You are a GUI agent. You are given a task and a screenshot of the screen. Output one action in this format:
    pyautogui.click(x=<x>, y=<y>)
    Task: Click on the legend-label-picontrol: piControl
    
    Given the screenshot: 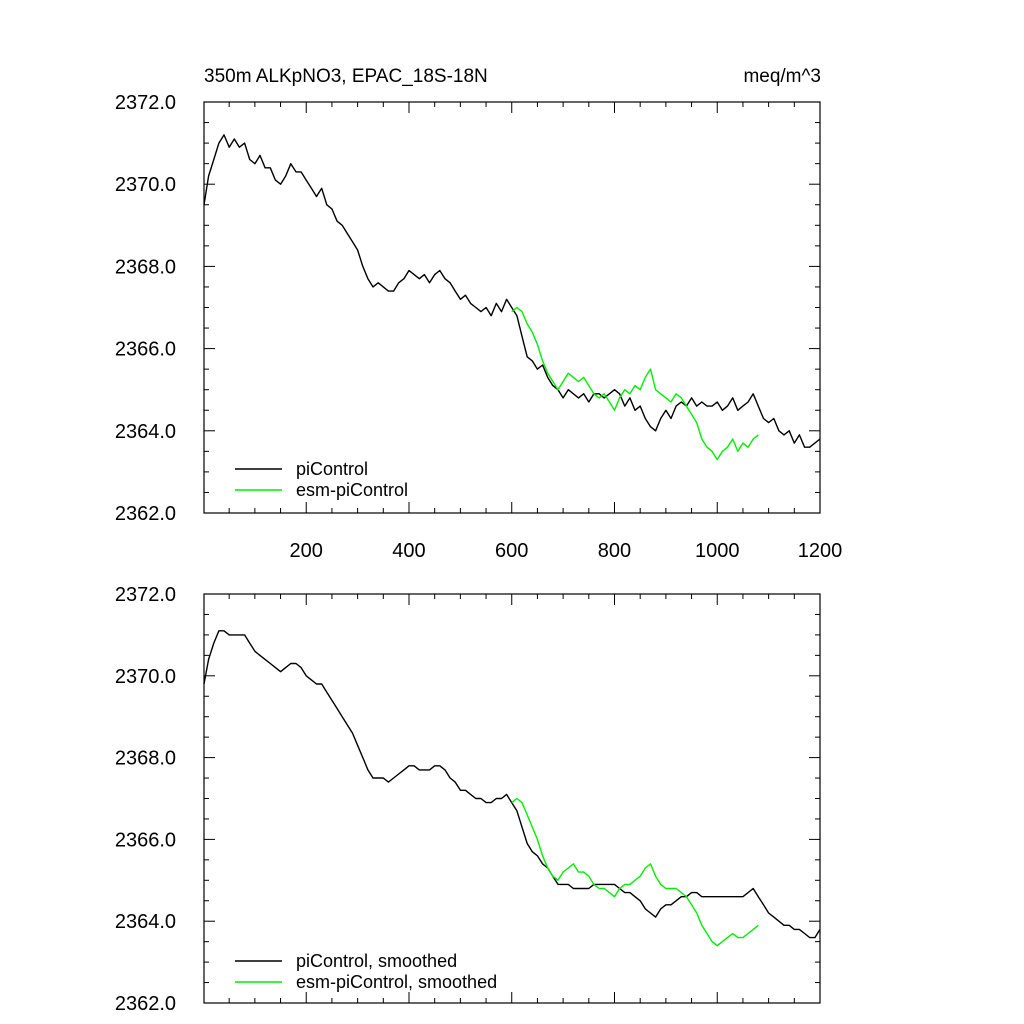 What is the action you would take?
    pyautogui.click(x=332, y=469)
    